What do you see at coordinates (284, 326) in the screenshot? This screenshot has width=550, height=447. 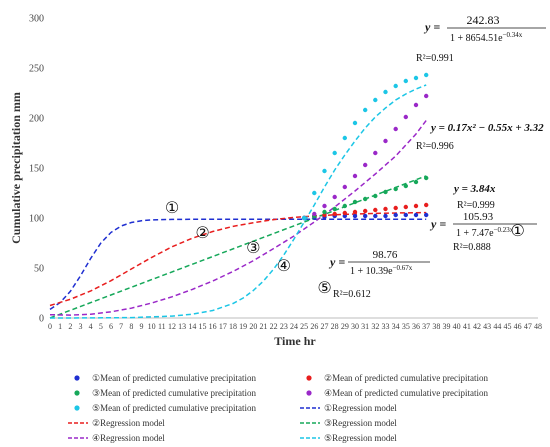 I see `x-tick-label: 23` at bounding box center [284, 326].